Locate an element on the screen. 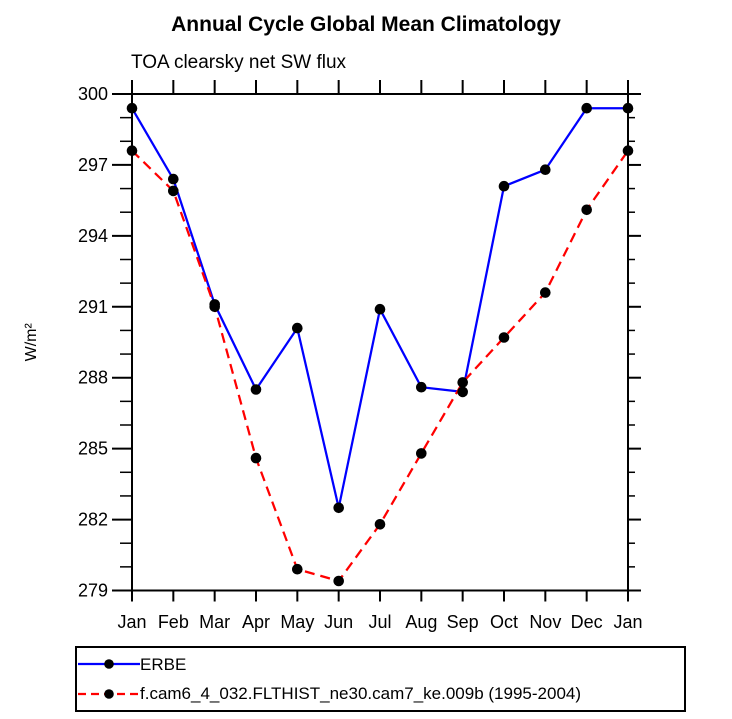 Image resolution: width=732 pixels, height=719 pixels. legend-label-erbe: ERBE is located at coordinates (163, 664).